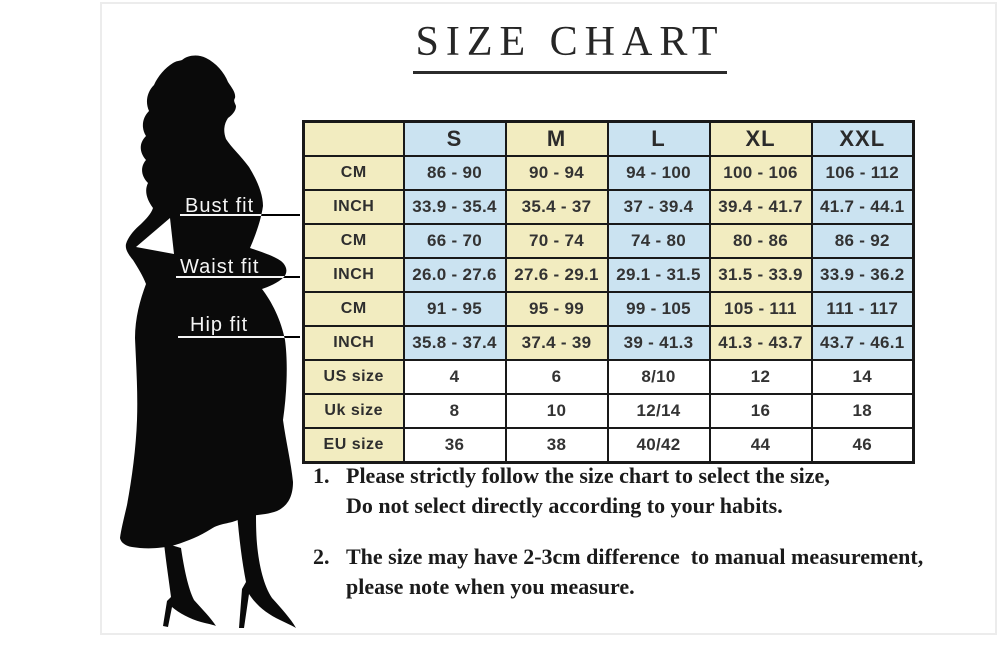 The image size is (1000, 663). What do you see at coordinates (658, 343) in the screenshot?
I see `size-cell: 39 - 41.3` at bounding box center [658, 343].